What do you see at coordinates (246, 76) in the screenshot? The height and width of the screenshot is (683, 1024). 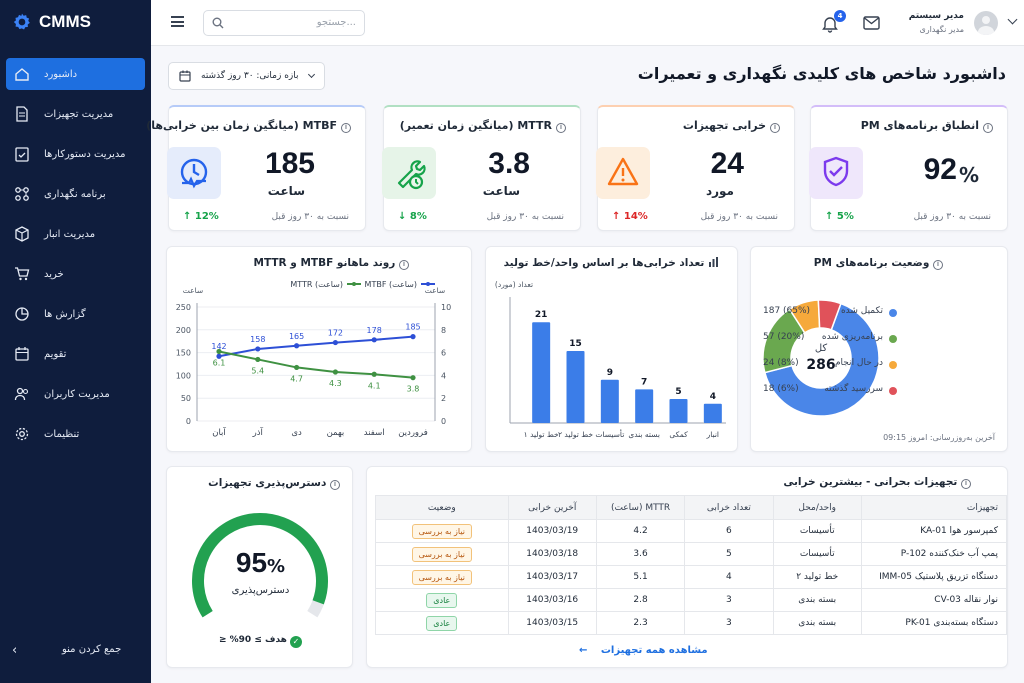 I see `period-select: بازه زمانی: ۳۰ روز گذشته` at bounding box center [246, 76].